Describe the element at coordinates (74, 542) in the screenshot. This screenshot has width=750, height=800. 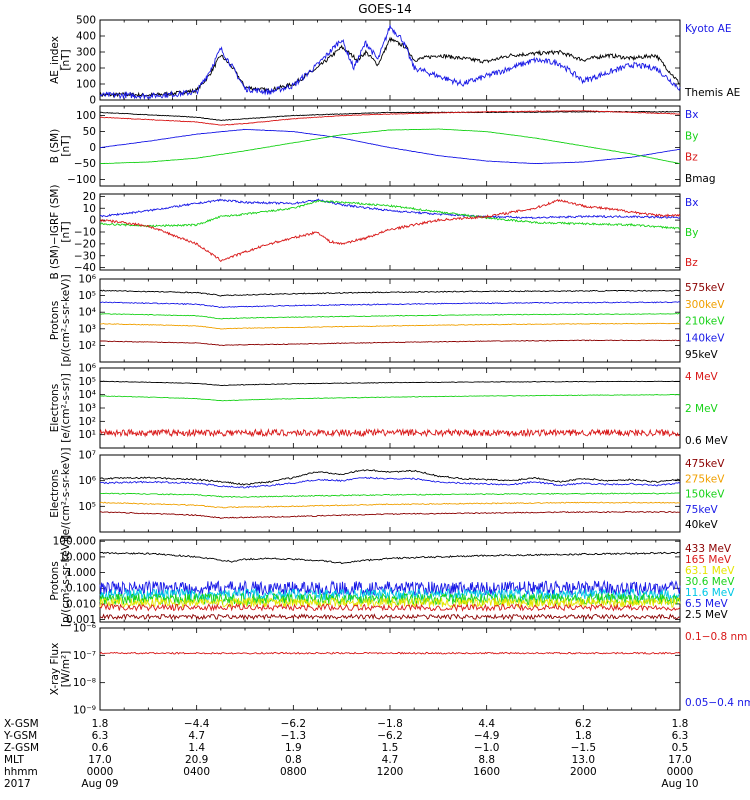
I see `y-tick-label: 100.000` at that location.